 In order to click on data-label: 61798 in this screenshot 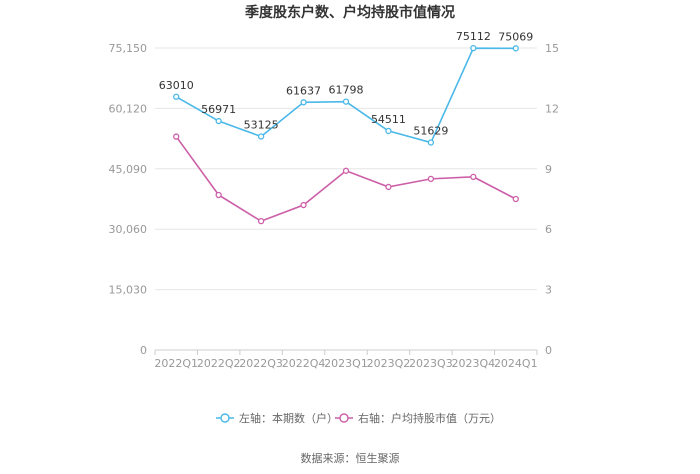, I will do `click(346, 90)`.